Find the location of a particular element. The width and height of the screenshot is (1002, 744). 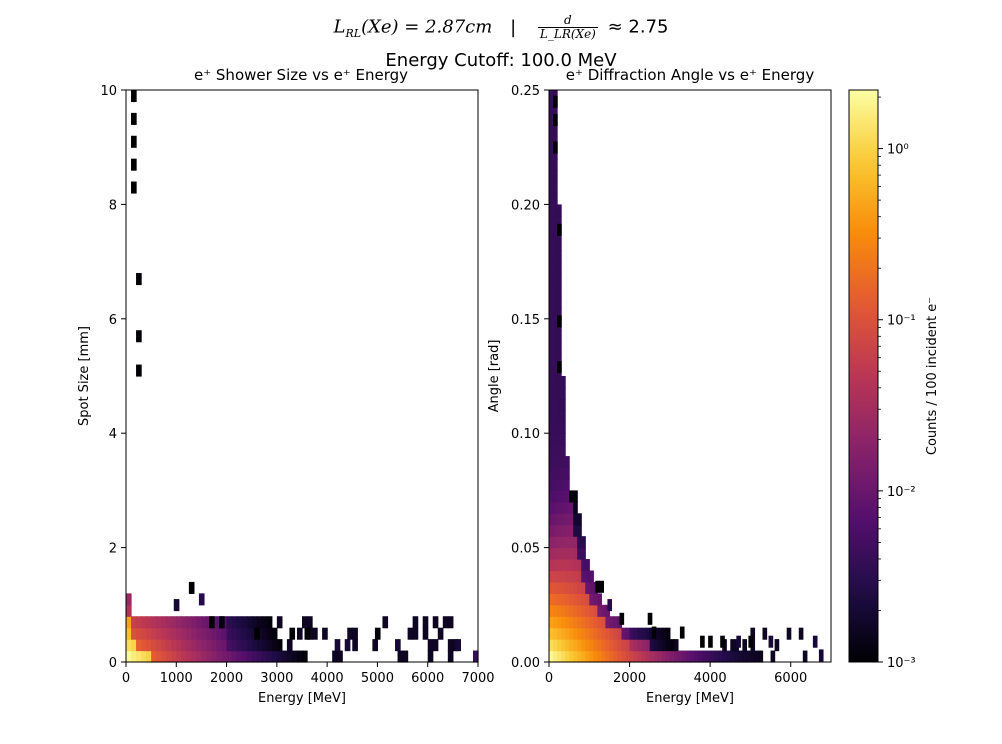

y-tick-label: 6 is located at coordinates (113, 320).